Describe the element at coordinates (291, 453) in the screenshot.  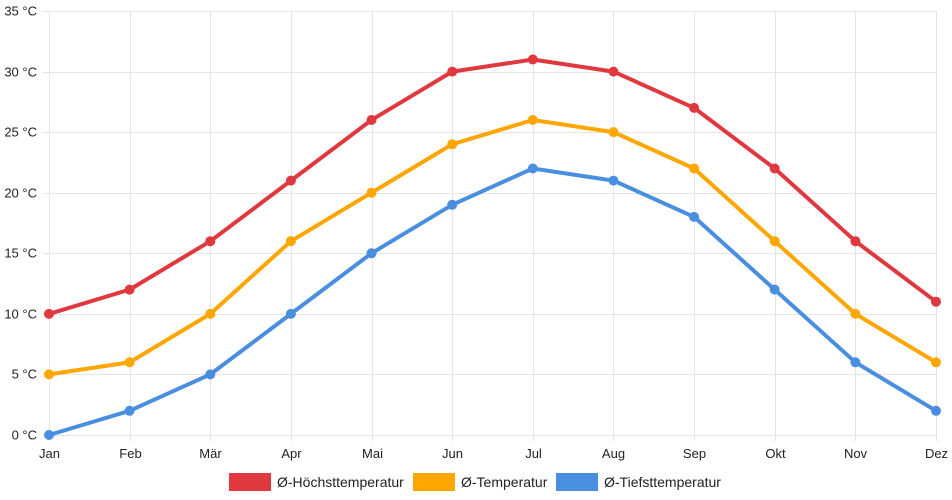
I see `x-tick-label: Apr` at that location.